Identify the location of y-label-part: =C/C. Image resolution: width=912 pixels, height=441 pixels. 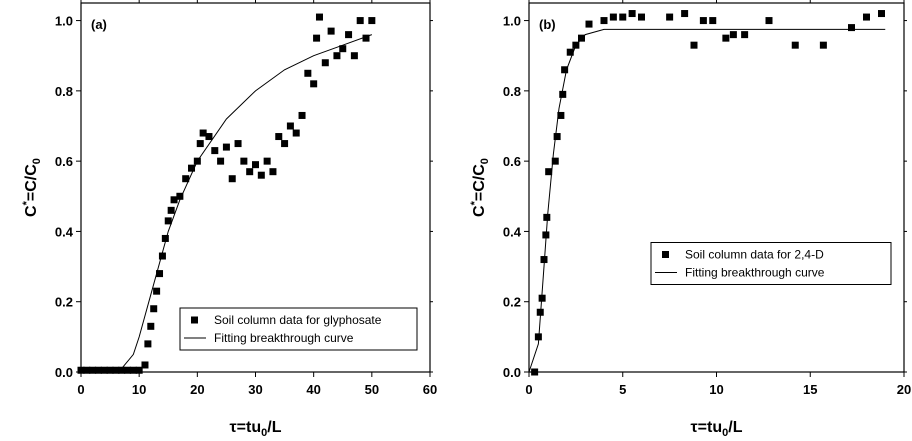
(479, 182).